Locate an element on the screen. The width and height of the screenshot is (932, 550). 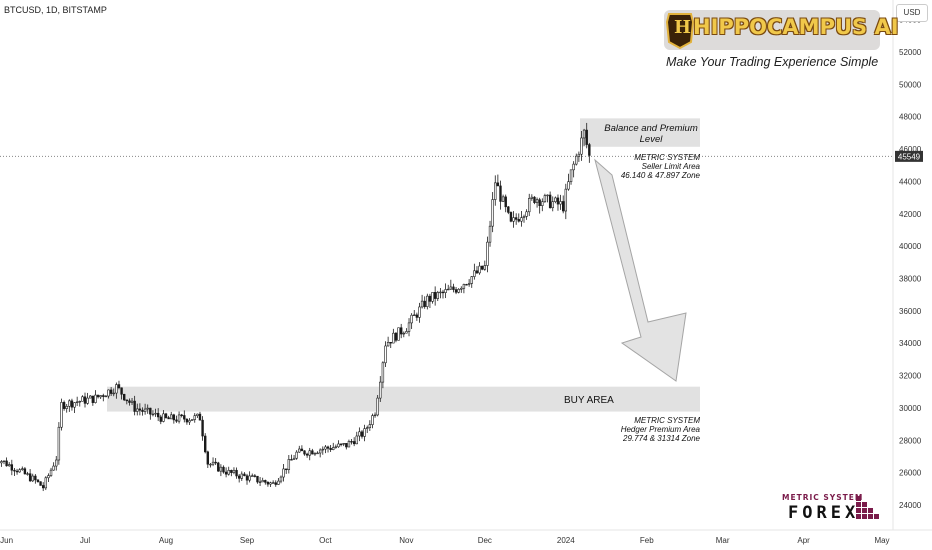
watermark-top: METRIC SYSTEM is located at coordinates (823, 497).